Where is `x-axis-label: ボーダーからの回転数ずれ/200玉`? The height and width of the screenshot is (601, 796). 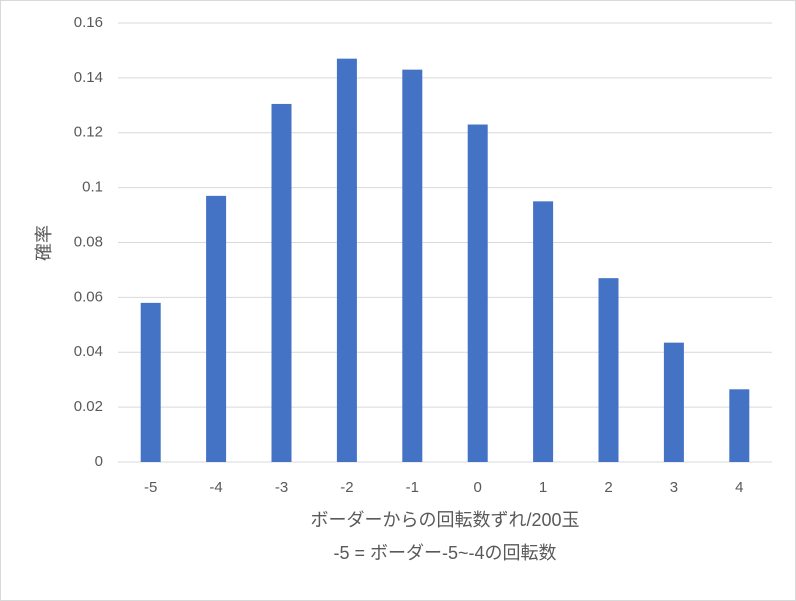 x-axis-label: ボーダーからの回転数ずれ/200玉 is located at coordinates (444, 520).